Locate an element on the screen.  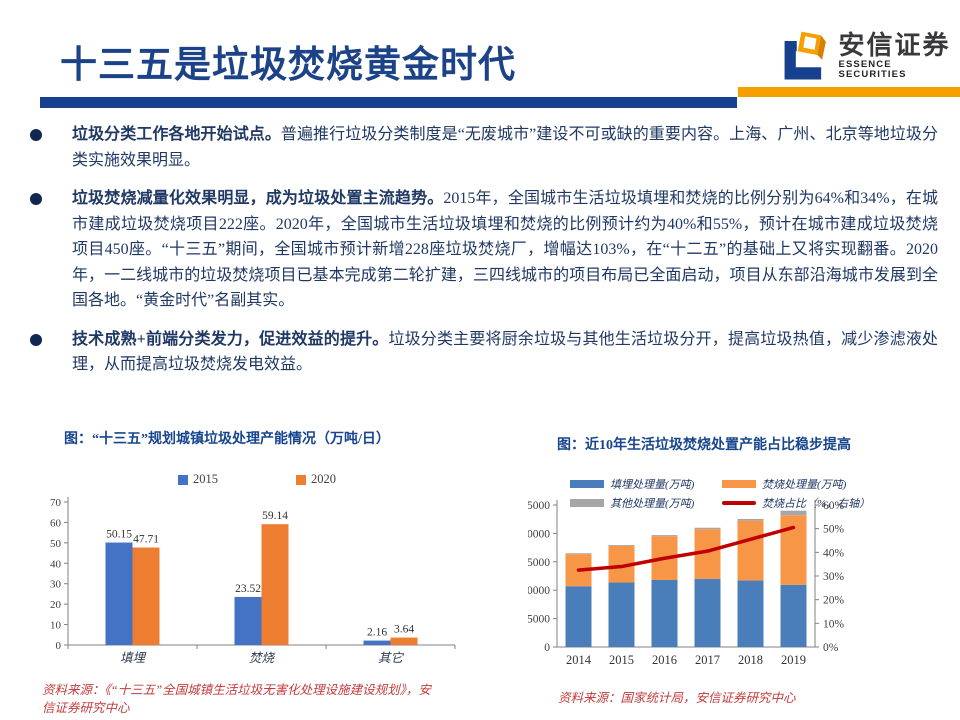
y-tick-label-right: 10% is located at coordinates (834, 624).